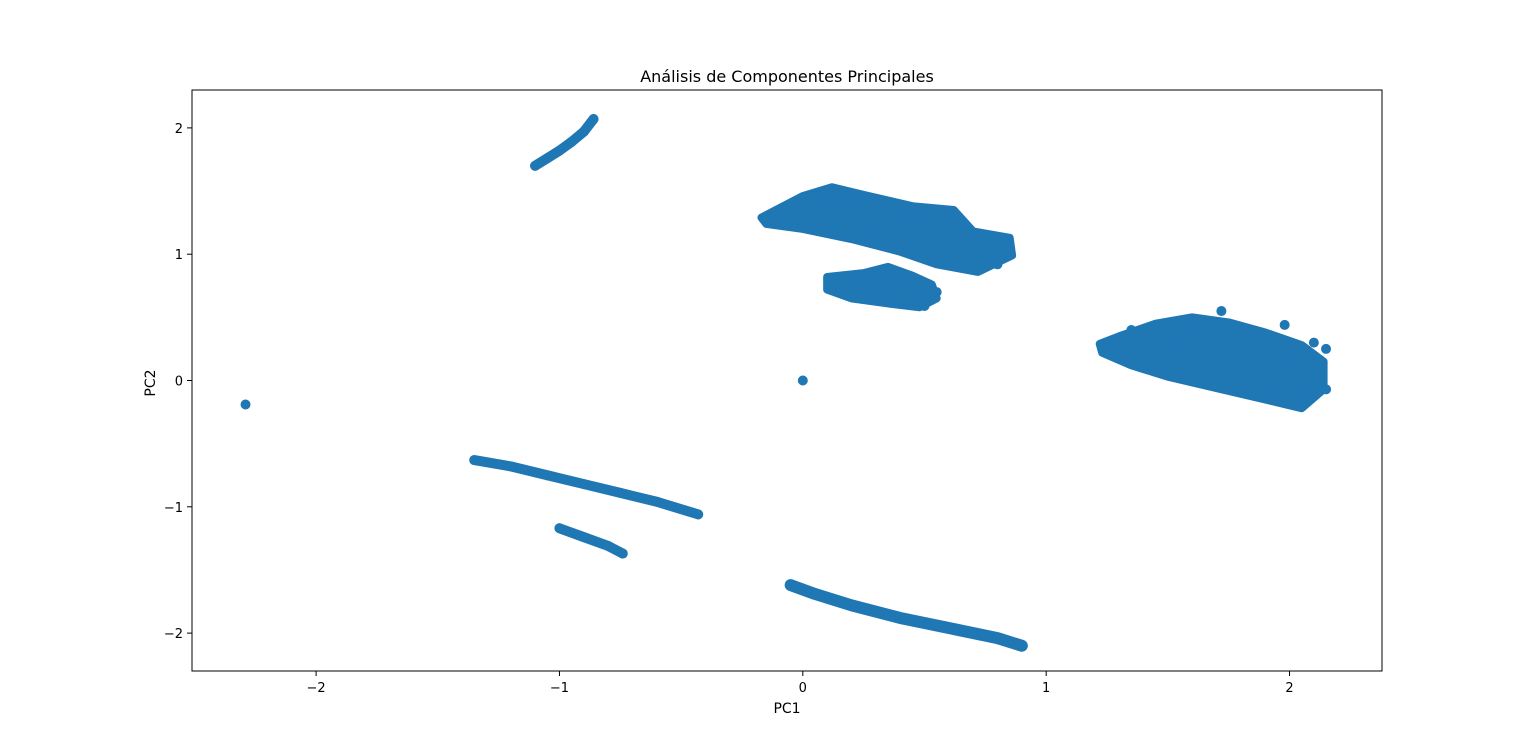 The height and width of the screenshot is (754, 1536). I want to click on x-tick-label: 2, so click(1289, 688).